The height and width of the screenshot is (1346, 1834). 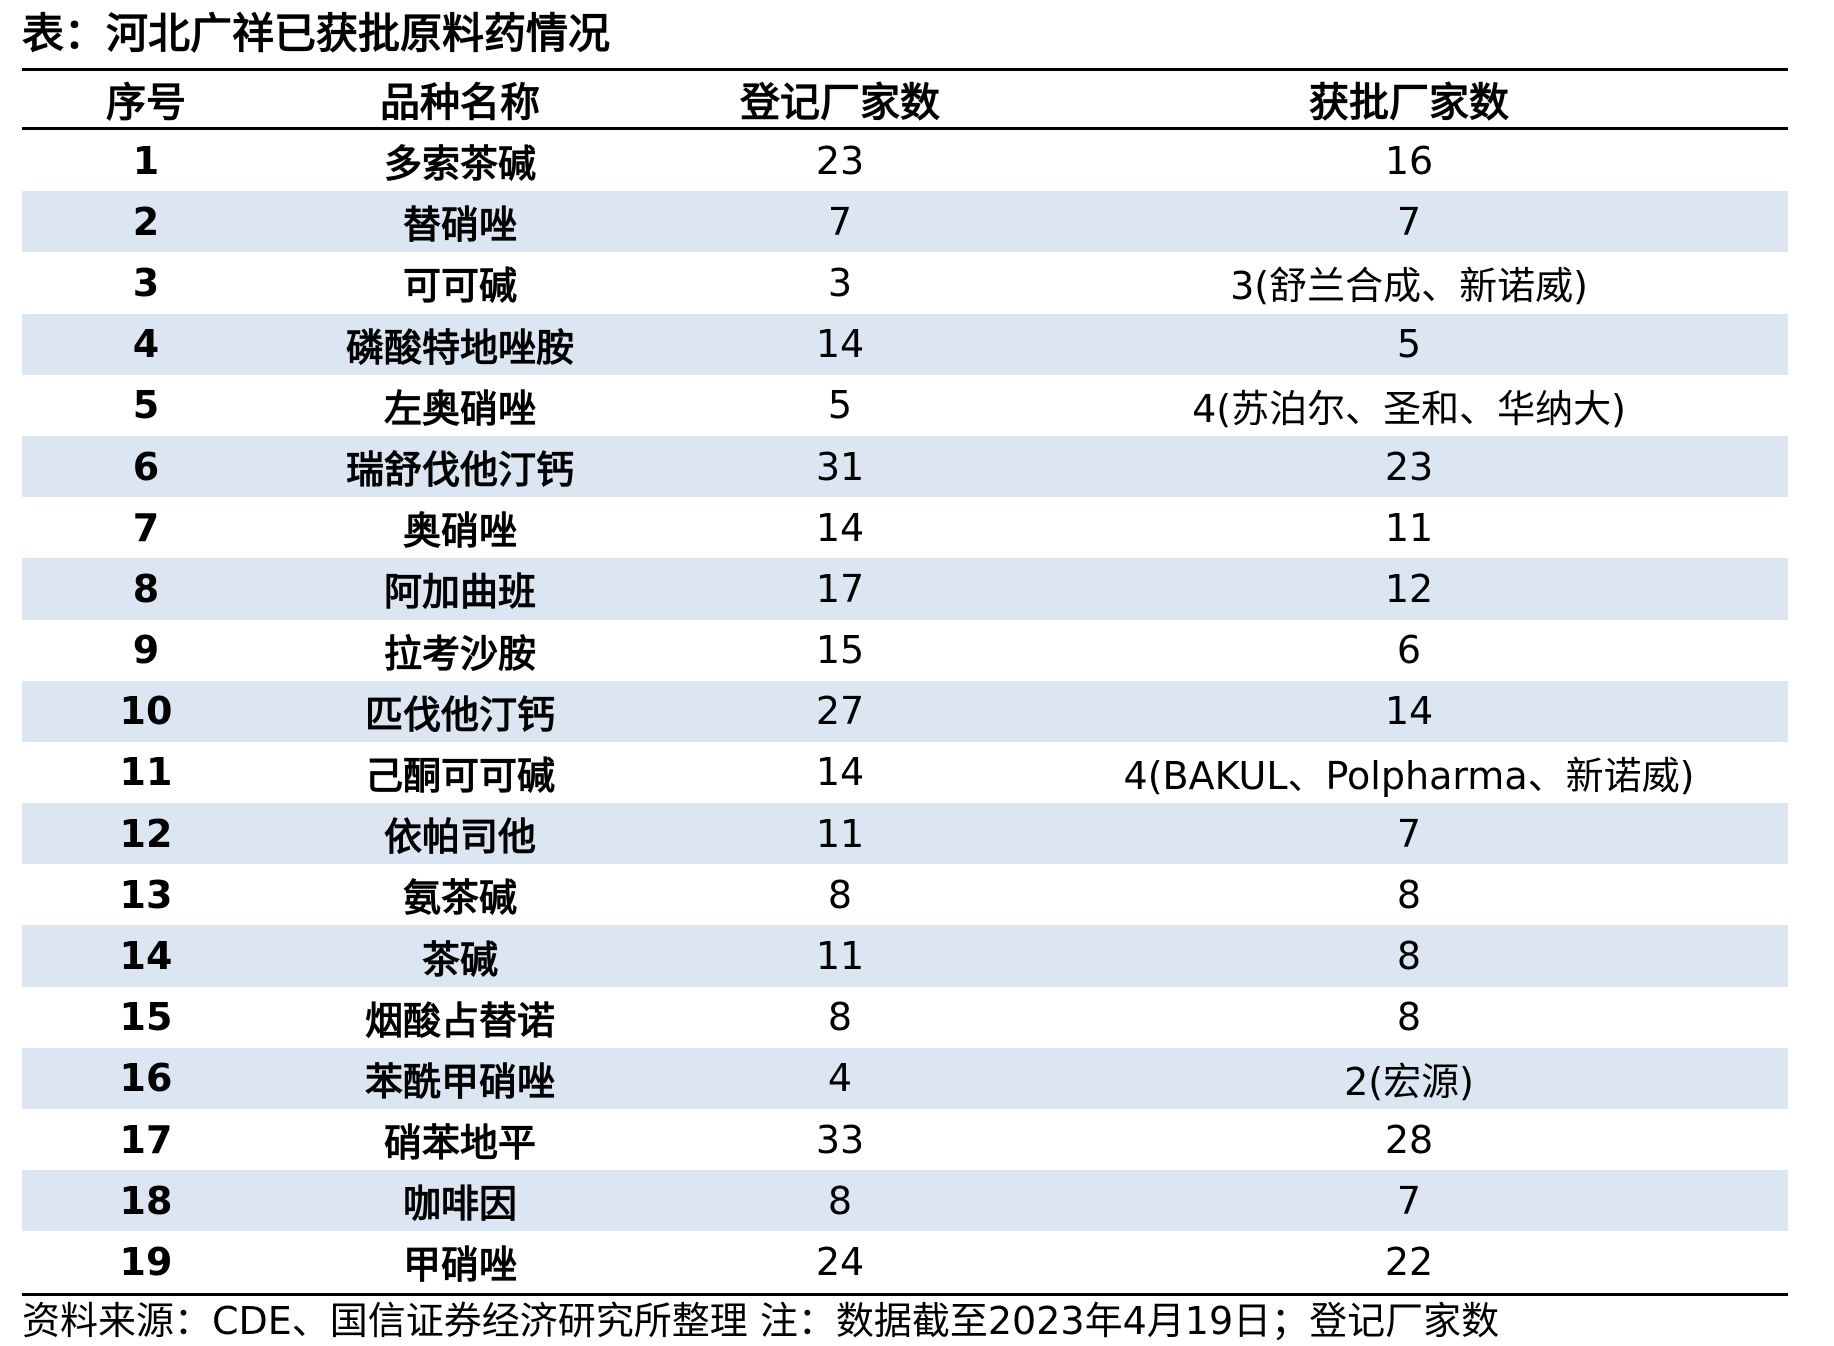 What do you see at coordinates (459, 837) in the screenshot?
I see `cell-name: 依帕司他` at bounding box center [459, 837].